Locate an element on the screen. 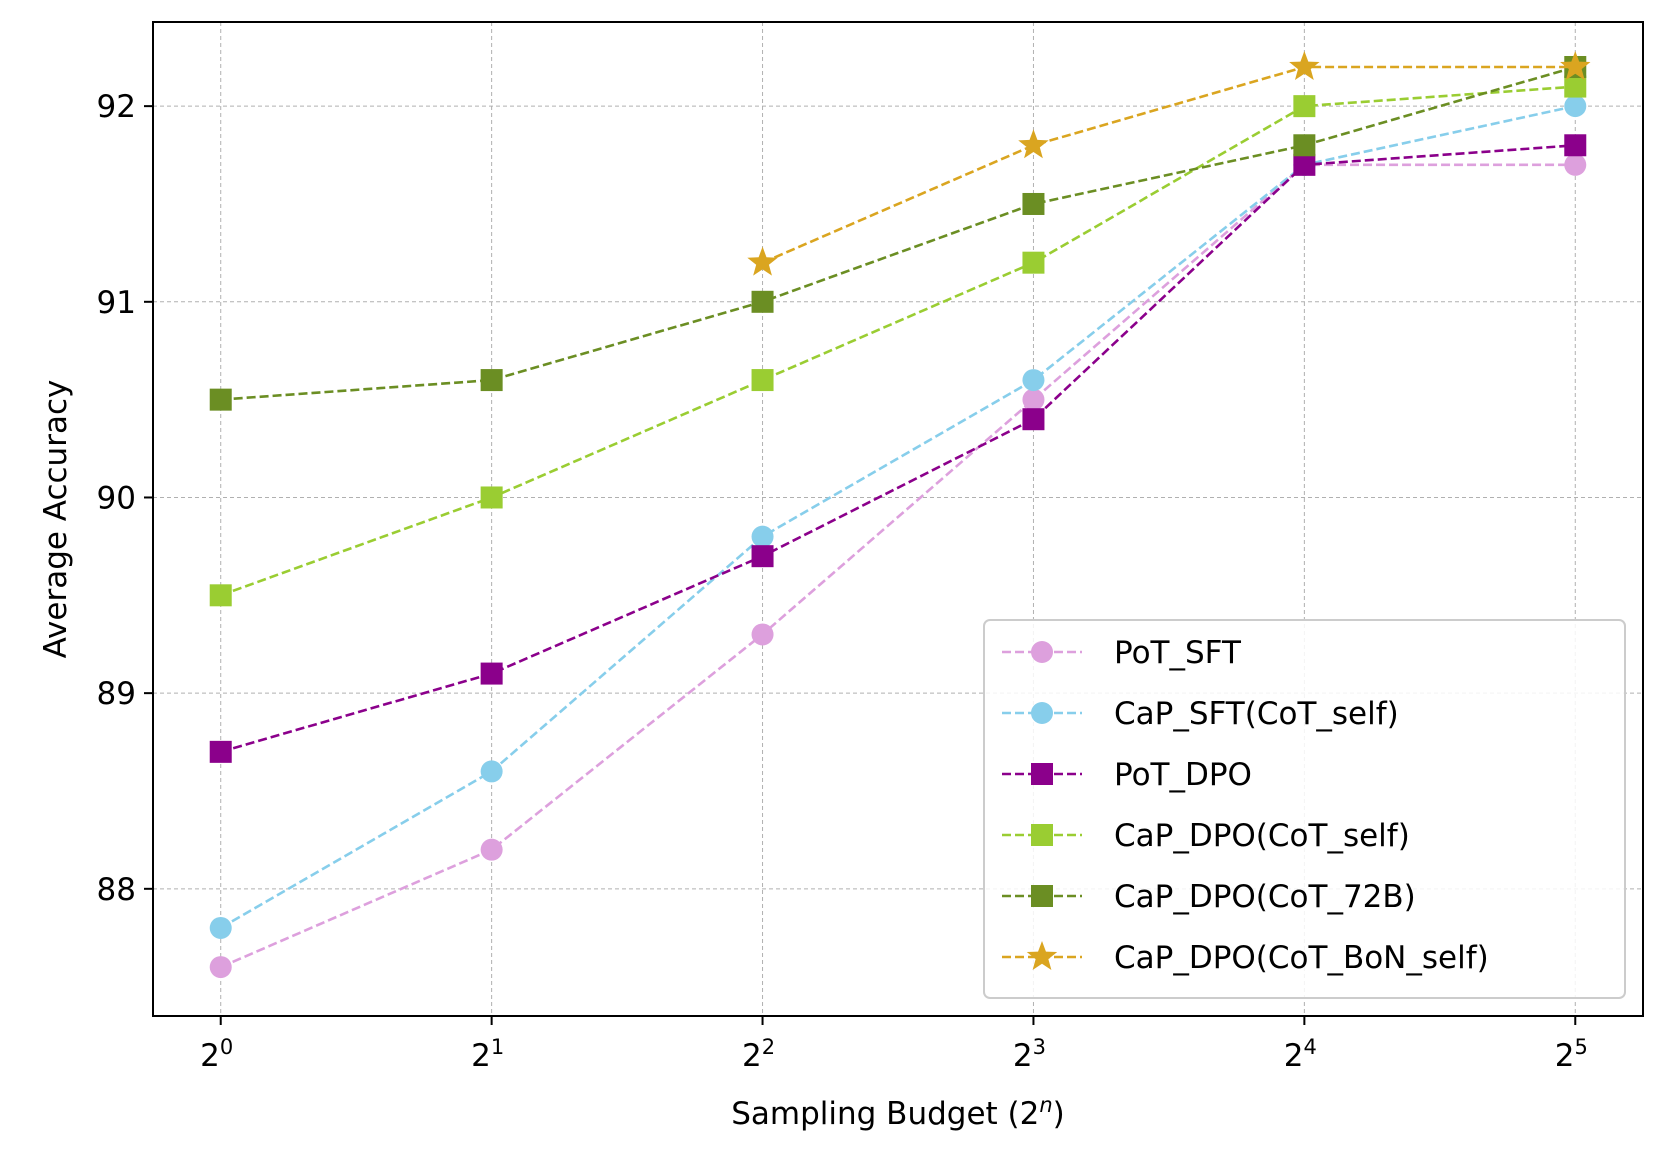 The image size is (1661, 1159). y-tick-label: 88 is located at coordinates (116, 890).